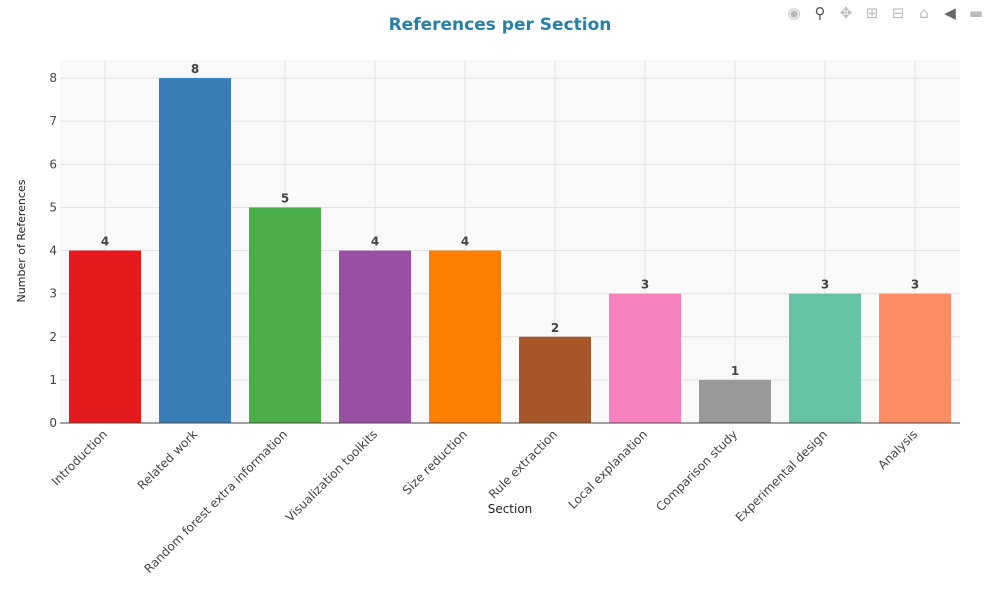 The height and width of the screenshot is (600, 1000). Describe the element at coordinates (696, 470) in the screenshot. I see `x-tick-label: Comparison study` at that location.